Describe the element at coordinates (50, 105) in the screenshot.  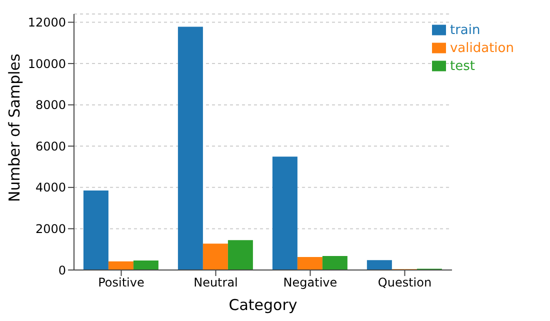
I see `y-tick-label: 8000` at that location.